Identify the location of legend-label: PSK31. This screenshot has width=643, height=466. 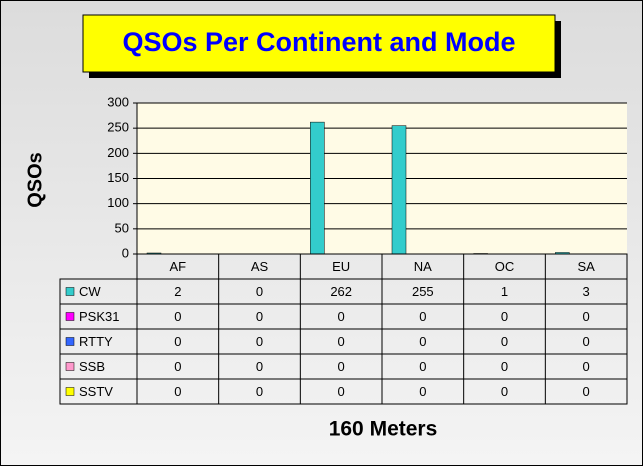
(99, 316).